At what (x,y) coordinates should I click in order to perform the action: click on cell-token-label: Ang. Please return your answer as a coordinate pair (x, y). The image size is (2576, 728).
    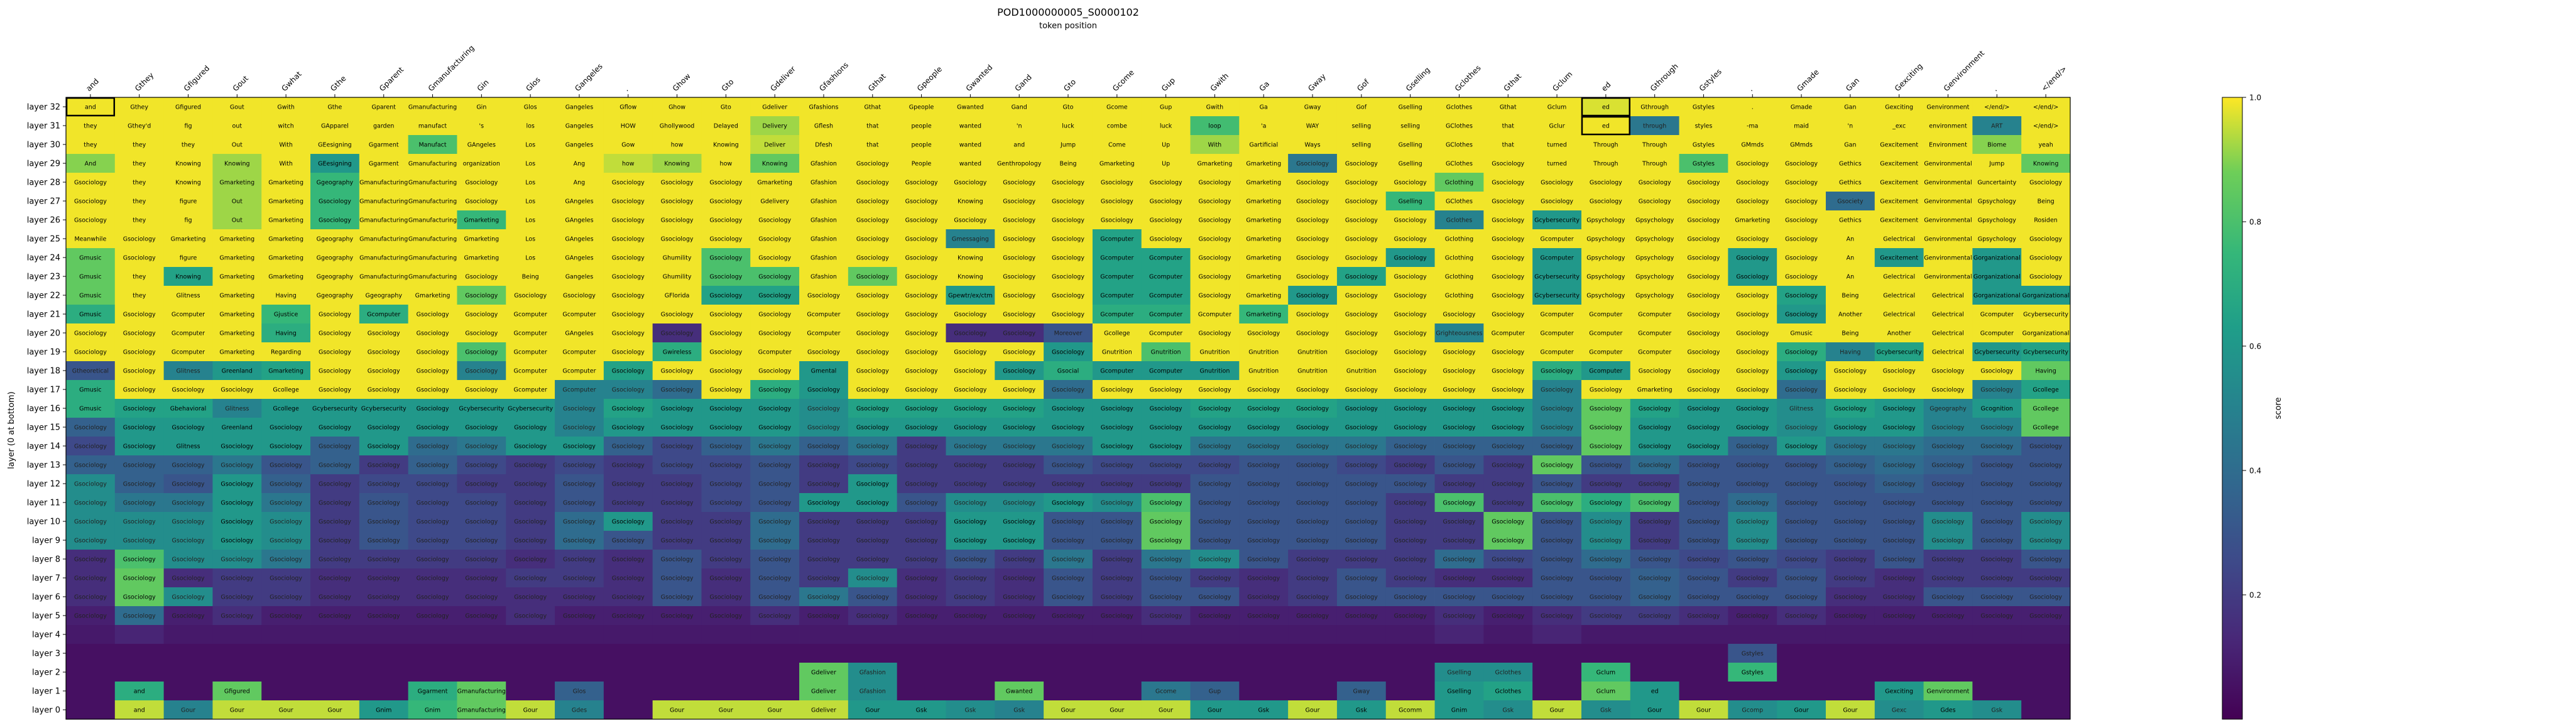
    Looking at the image, I should click on (580, 164).